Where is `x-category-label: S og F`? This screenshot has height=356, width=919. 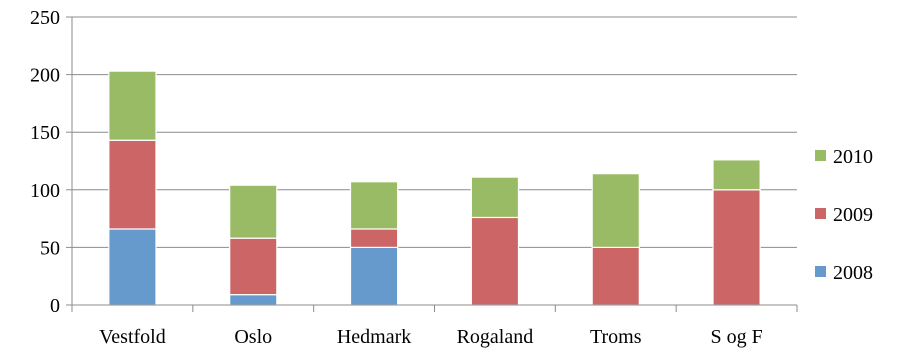 x-category-label: S og F is located at coordinates (736, 337).